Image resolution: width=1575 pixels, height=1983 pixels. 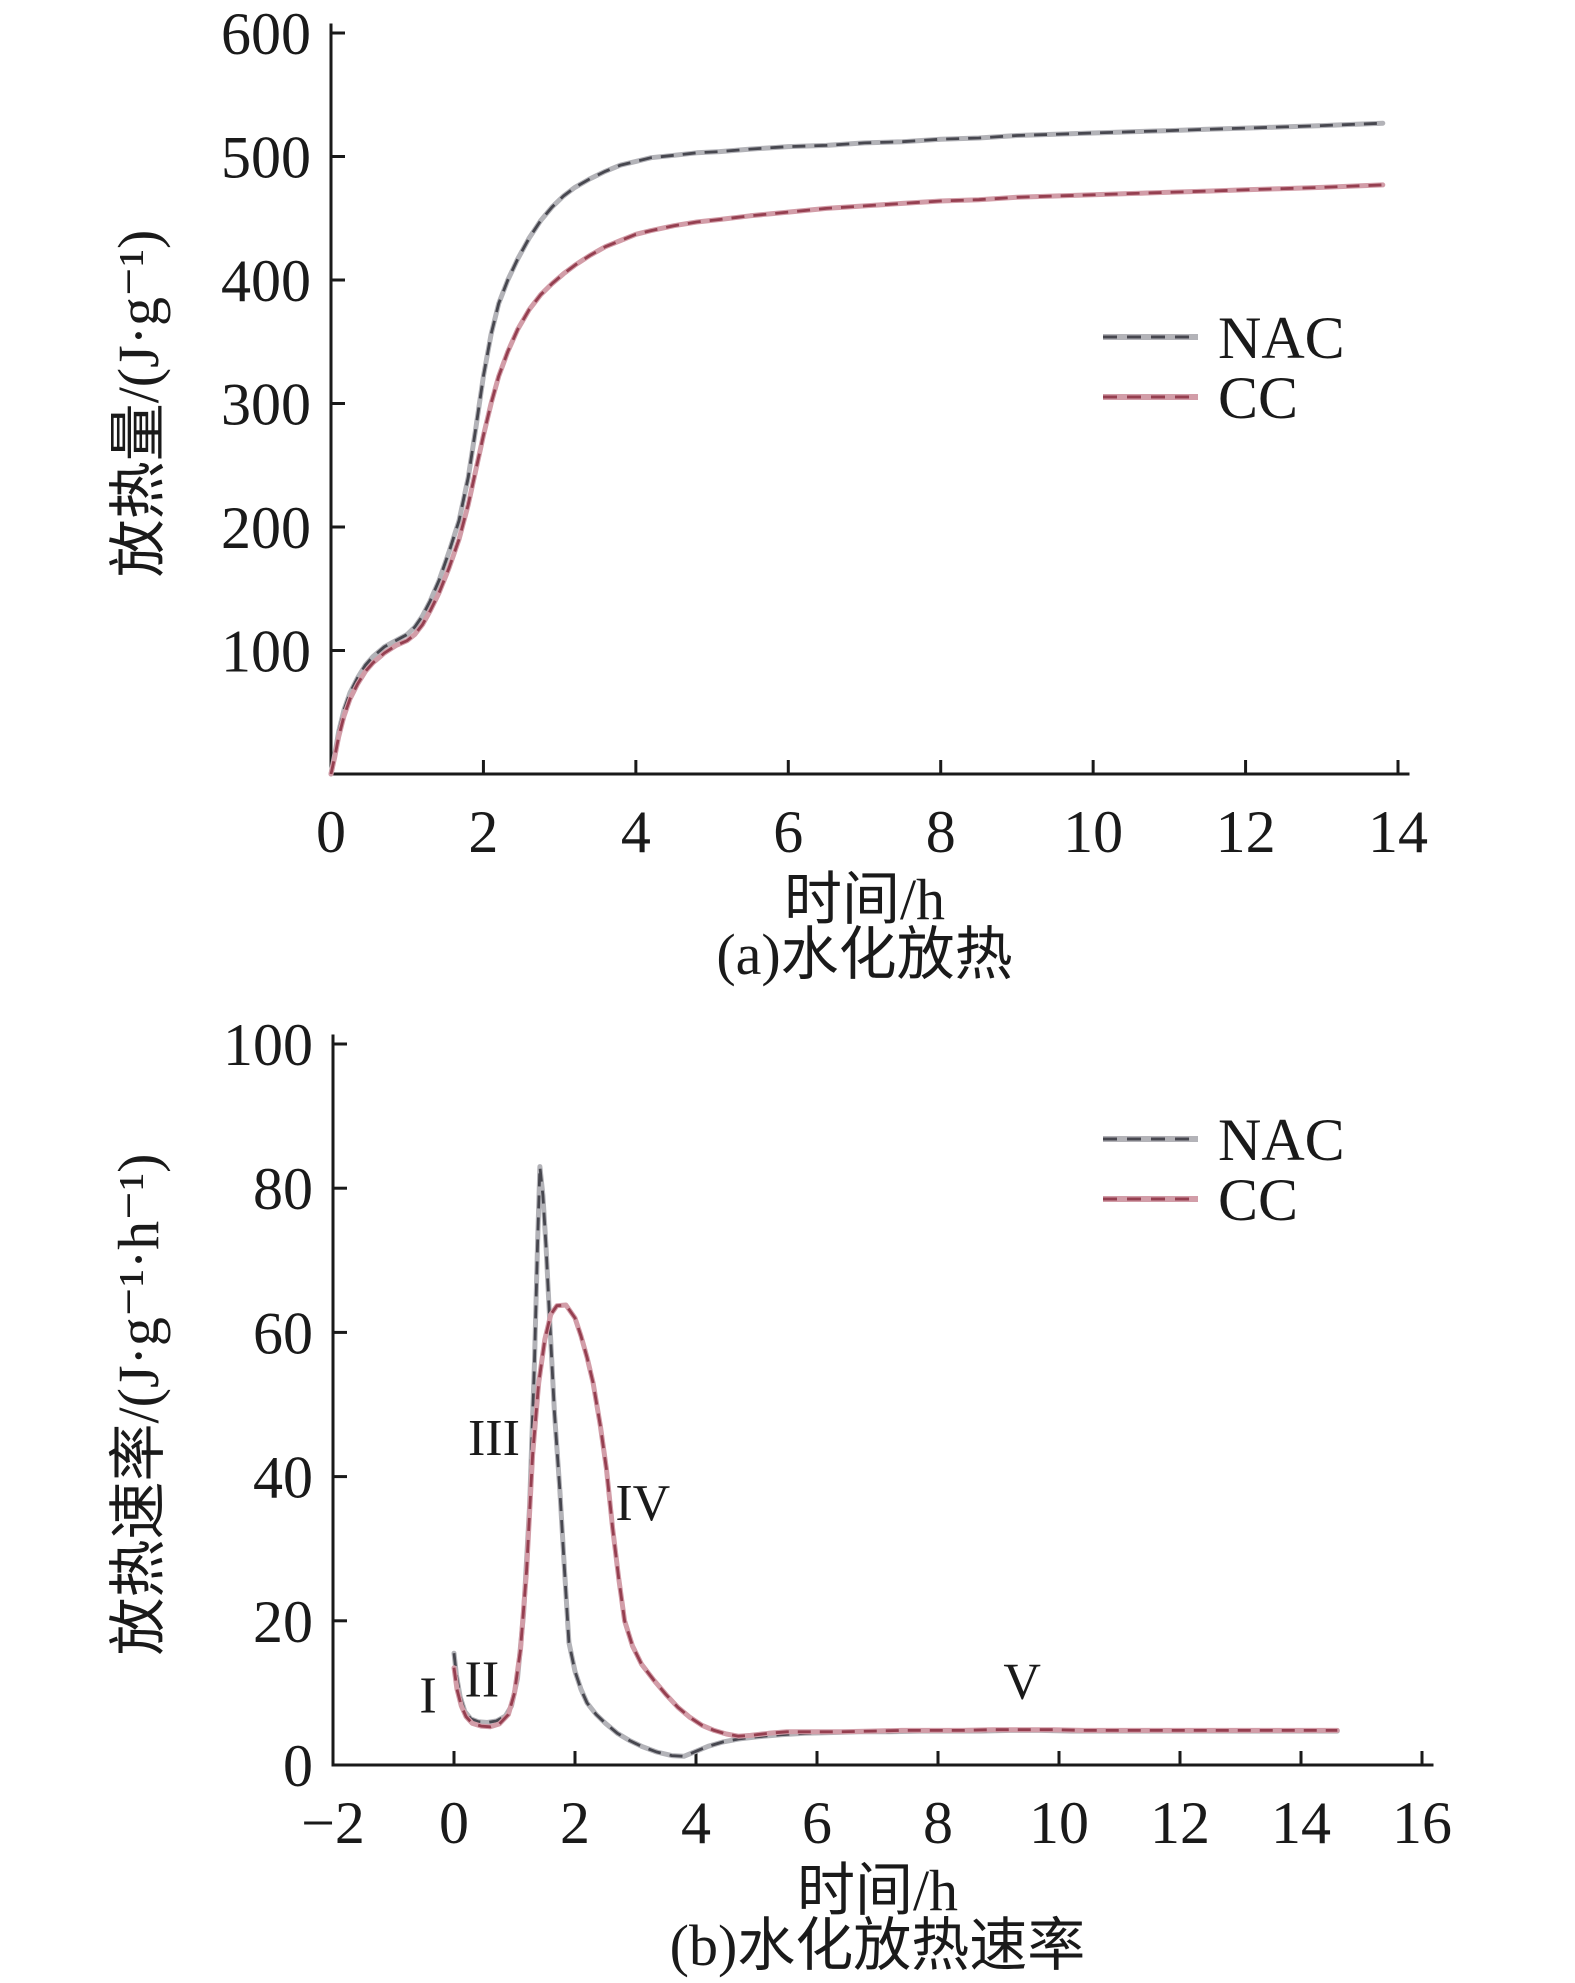 What do you see at coordinates (266, 652) in the screenshot?
I see `y-tick-label-a: 100` at bounding box center [266, 652].